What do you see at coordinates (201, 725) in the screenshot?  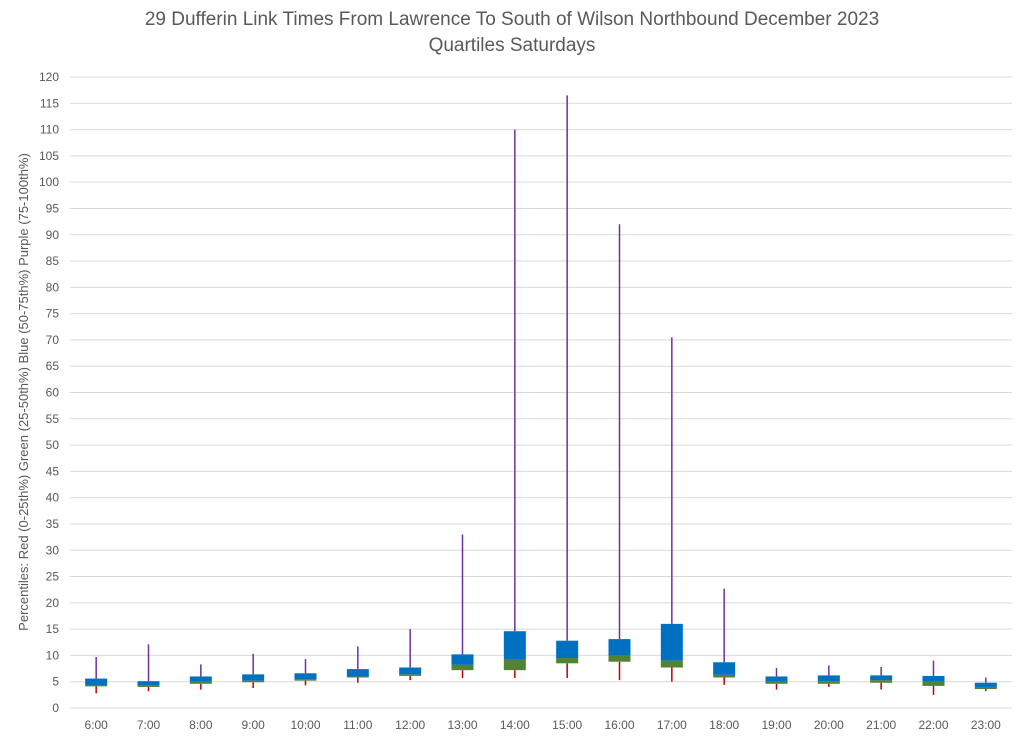 I see `x-tick-label: 8:00` at bounding box center [201, 725].